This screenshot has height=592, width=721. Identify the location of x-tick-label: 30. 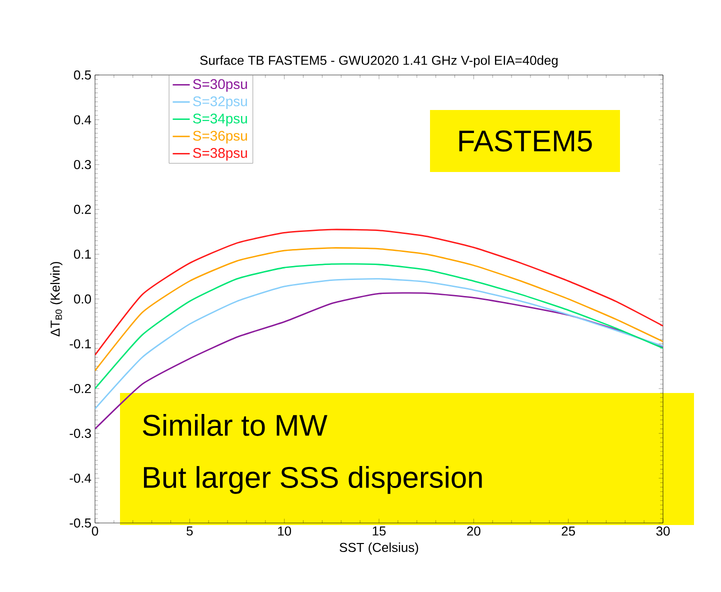
(663, 531).